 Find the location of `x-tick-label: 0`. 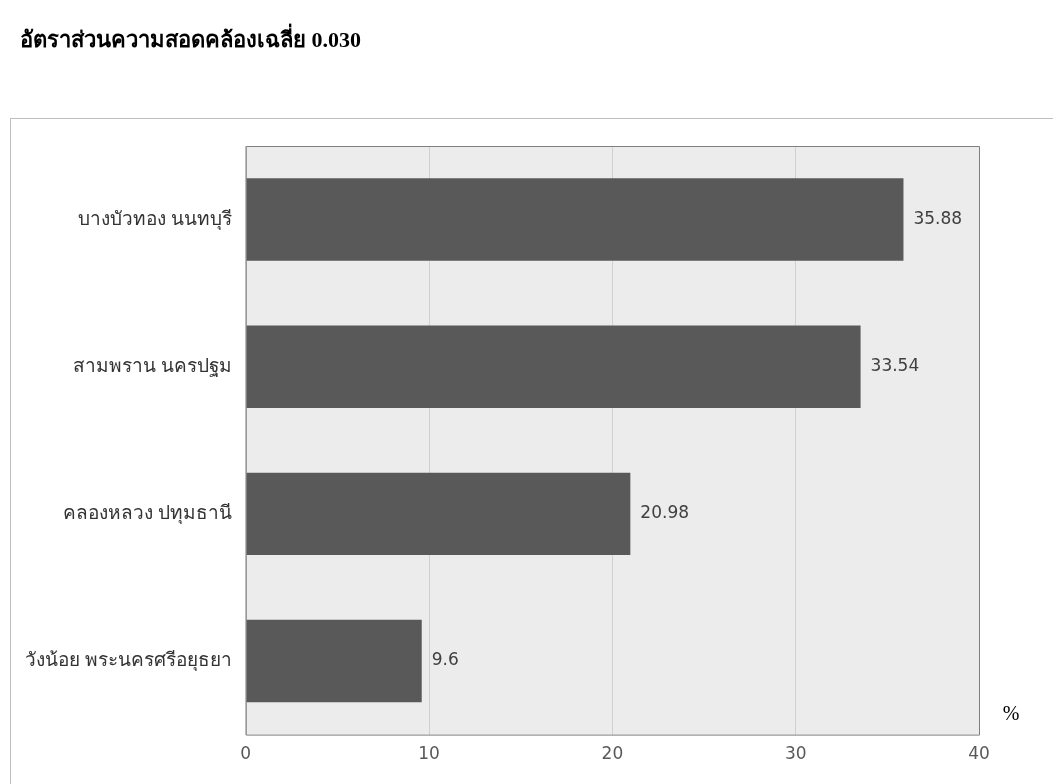

x-tick-label: 0 is located at coordinates (246, 753).